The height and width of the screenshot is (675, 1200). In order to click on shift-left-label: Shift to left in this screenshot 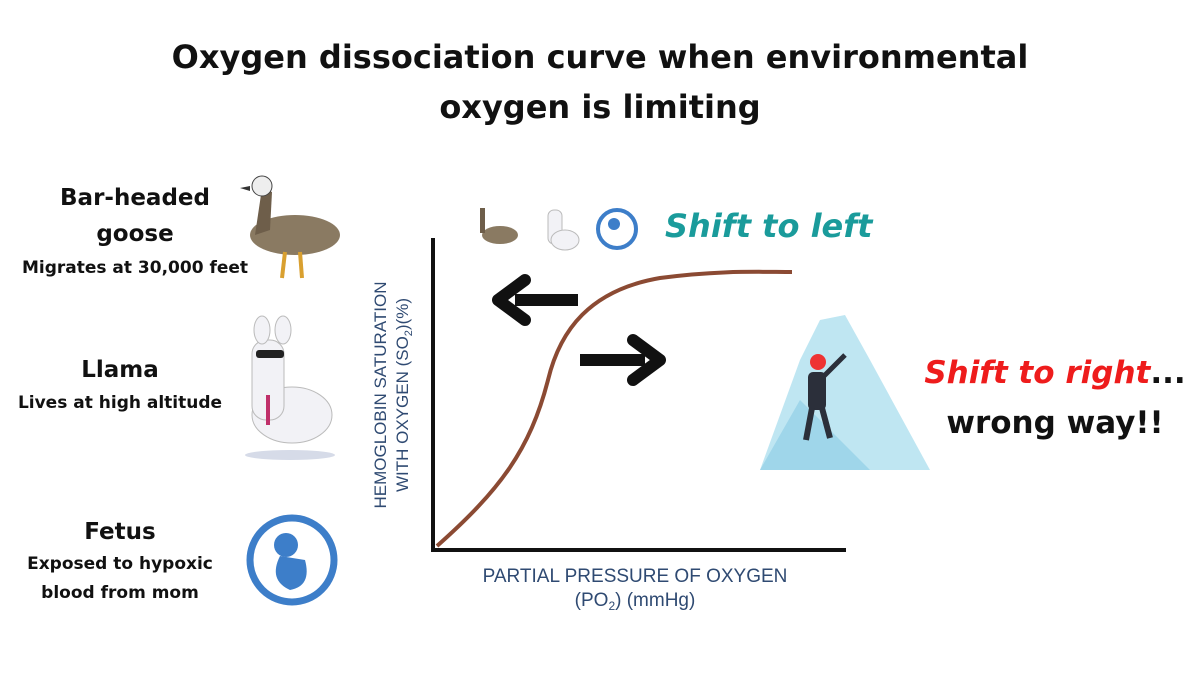, I will do `click(769, 226)`.